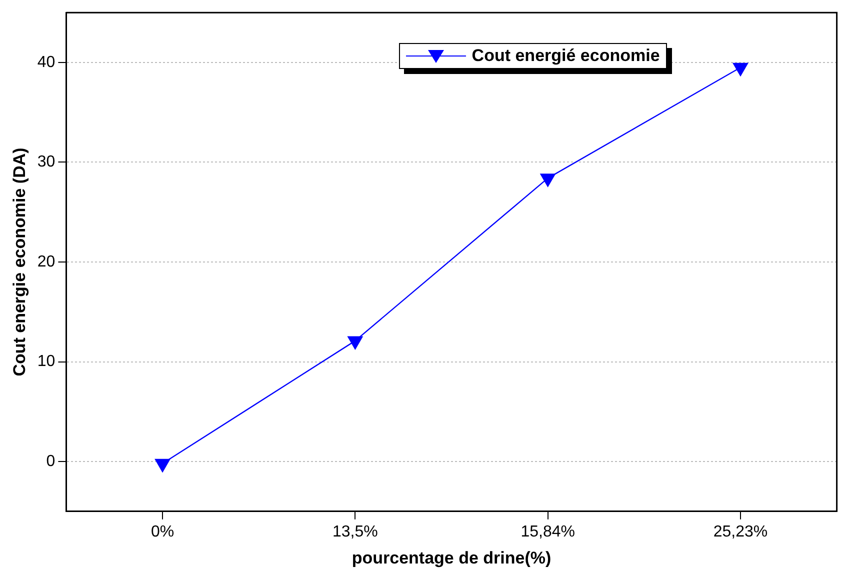  What do you see at coordinates (566, 56) in the screenshot?
I see `legend-label: Cout energié economie` at bounding box center [566, 56].